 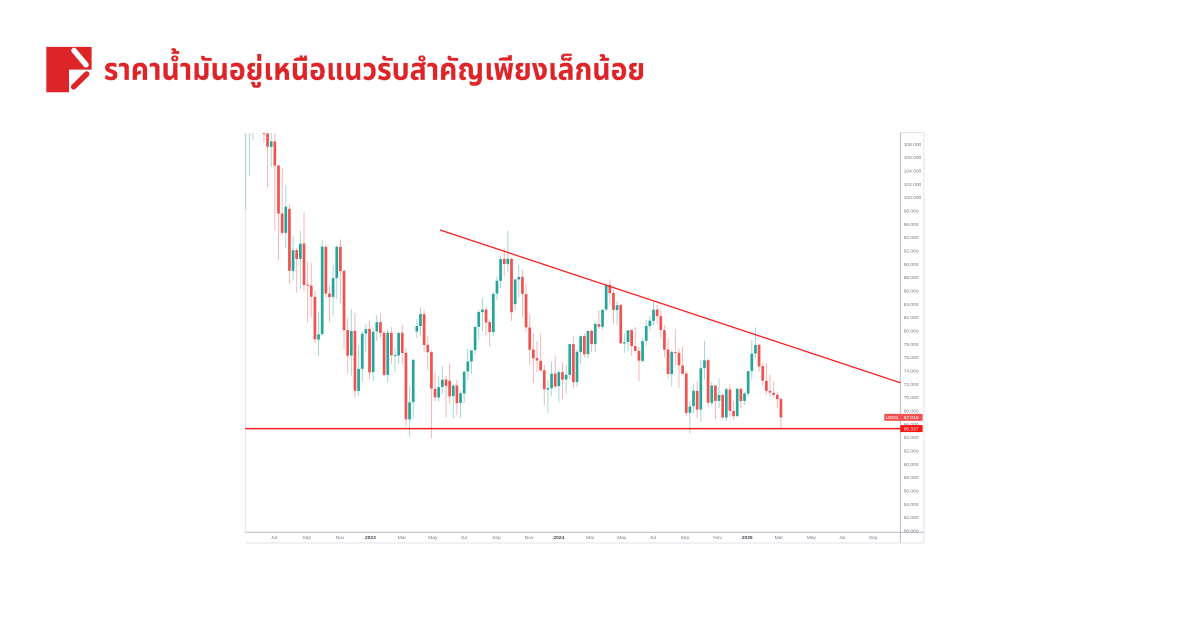 I want to click on svg-text: 86.000, so click(x=911, y=292).